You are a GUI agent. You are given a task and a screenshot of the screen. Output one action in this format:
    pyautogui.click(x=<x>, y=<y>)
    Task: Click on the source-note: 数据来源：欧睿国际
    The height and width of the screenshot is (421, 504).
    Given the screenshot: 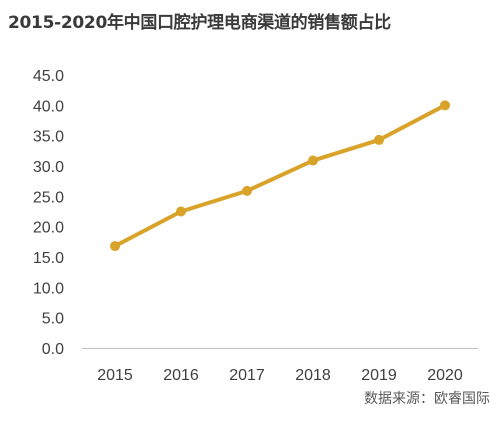 What is the action you would take?
    pyautogui.click(x=427, y=399)
    